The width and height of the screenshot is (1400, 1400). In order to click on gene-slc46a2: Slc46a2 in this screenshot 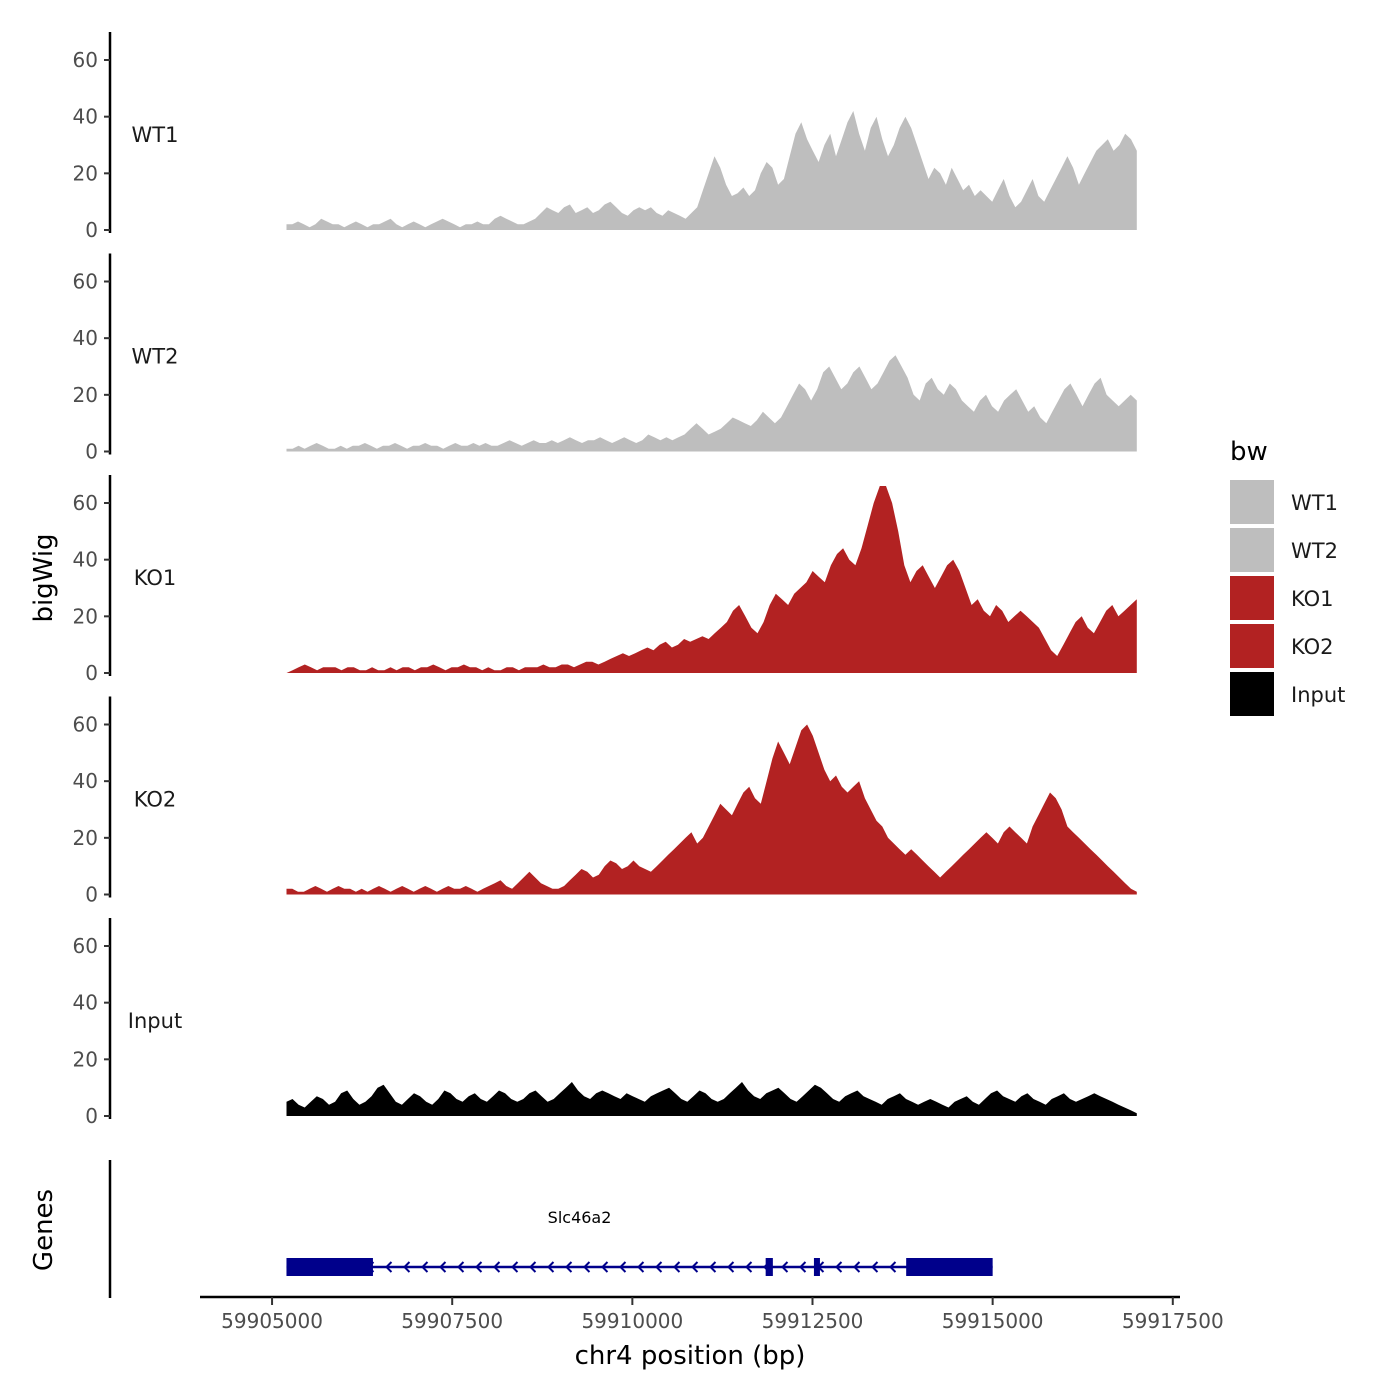, I will do `click(639, 1242)`.